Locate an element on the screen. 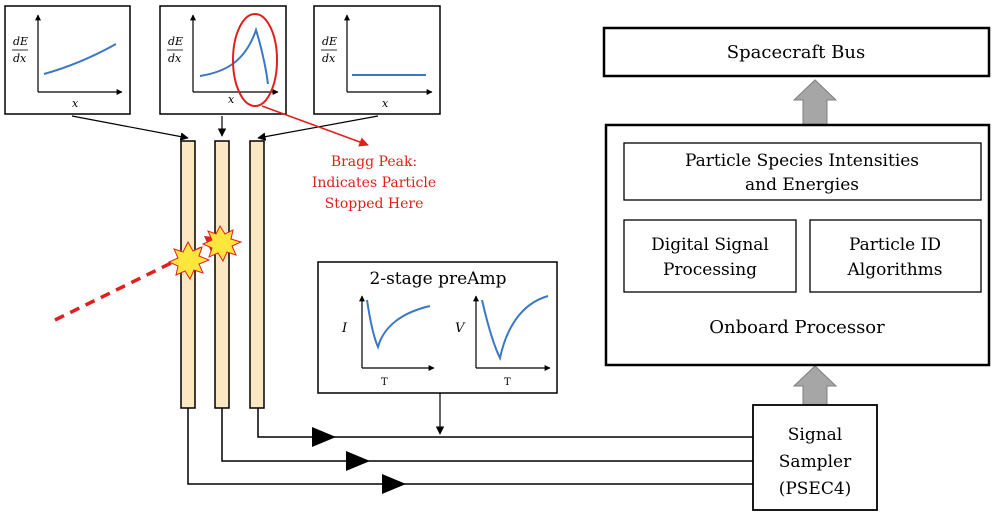 The image size is (995, 519). plot1-x-label: x is located at coordinates (75, 103).